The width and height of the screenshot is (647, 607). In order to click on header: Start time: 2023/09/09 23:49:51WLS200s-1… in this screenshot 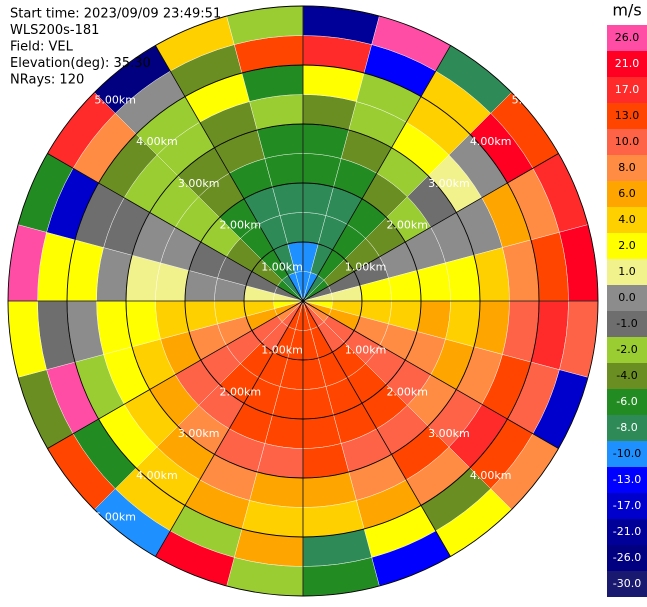, I will do `click(115, 47)`.